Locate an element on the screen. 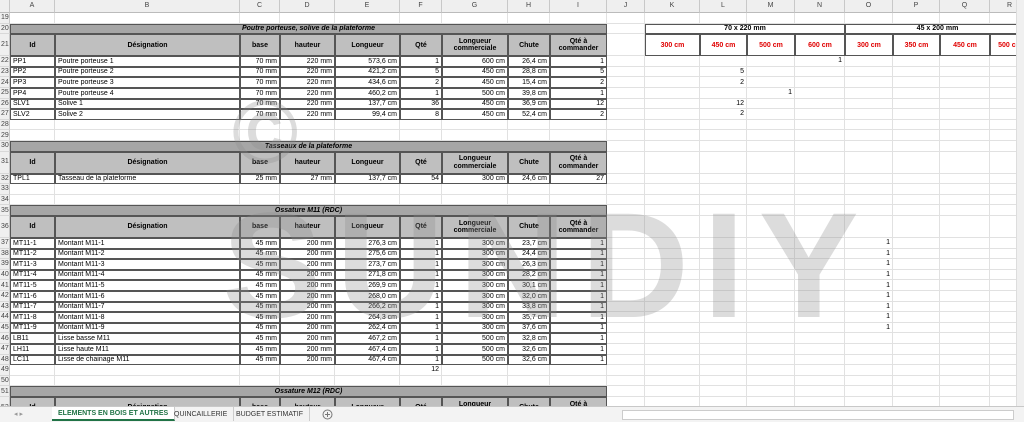 The width and height of the screenshot is (1024, 422). cell: 27 is located at coordinates (578, 179).